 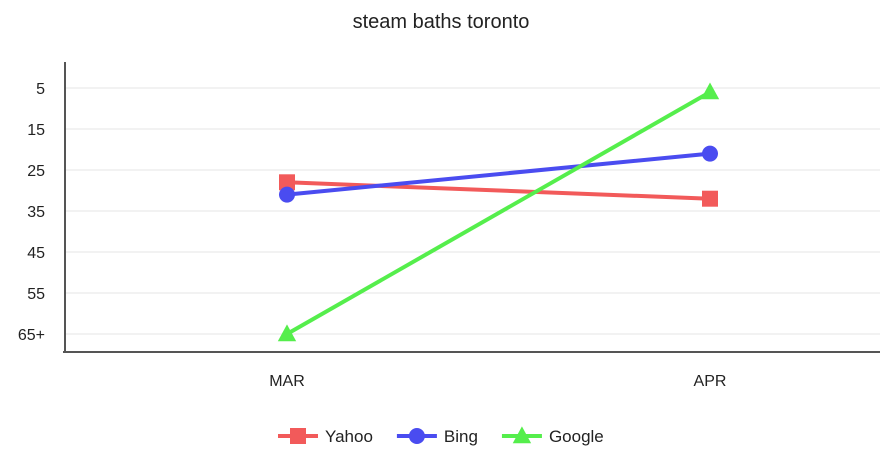 I want to click on legend-marker-google, so click(x=522, y=435).